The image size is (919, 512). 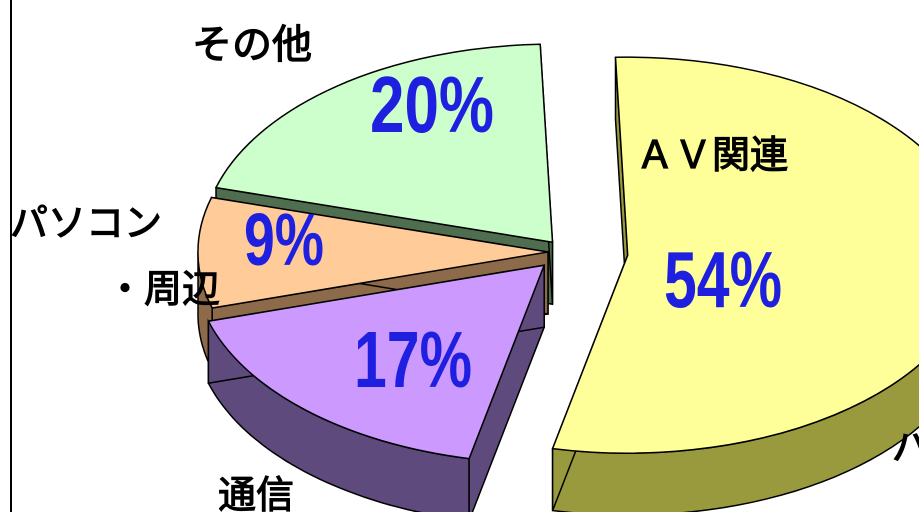 What do you see at coordinates (252, 45) in the screenshot?
I see `label-other: その他` at bounding box center [252, 45].